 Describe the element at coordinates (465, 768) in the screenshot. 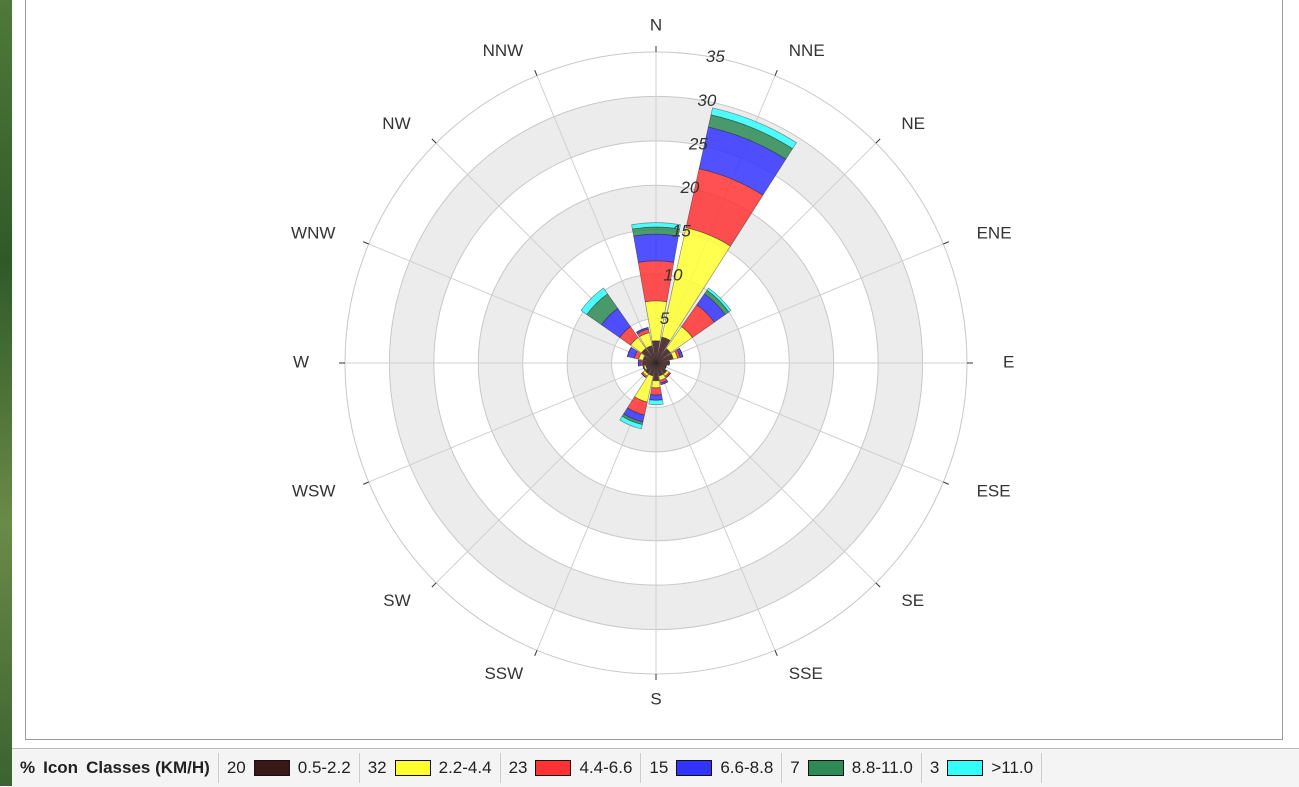

I see `legend-class: 2.2-4.4` at that location.